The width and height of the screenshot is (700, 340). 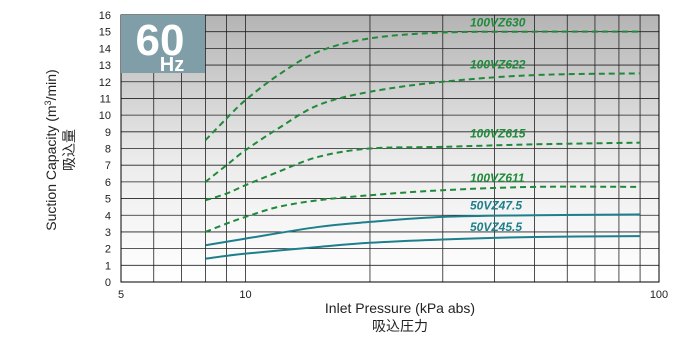 I want to click on y-axis-title-sup: 3, so click(x=48, y=102).